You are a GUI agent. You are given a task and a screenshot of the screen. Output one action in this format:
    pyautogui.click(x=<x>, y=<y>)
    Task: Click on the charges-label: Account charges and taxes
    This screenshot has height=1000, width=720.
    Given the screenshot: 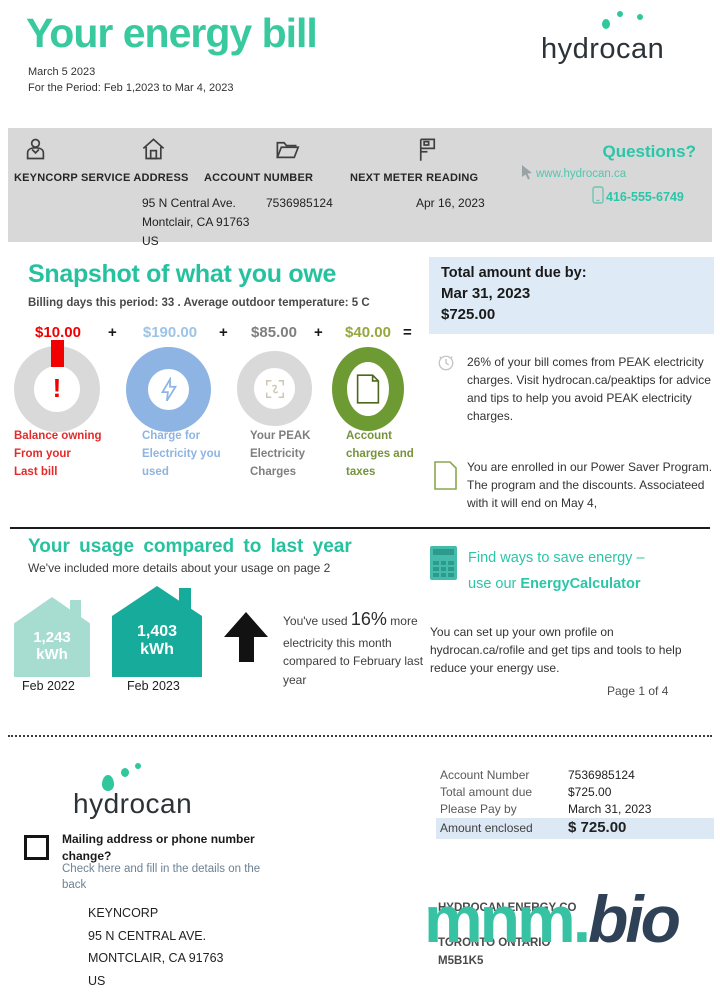 What is the action you would take?
    pyautogui.click(x=380, y=454)
    